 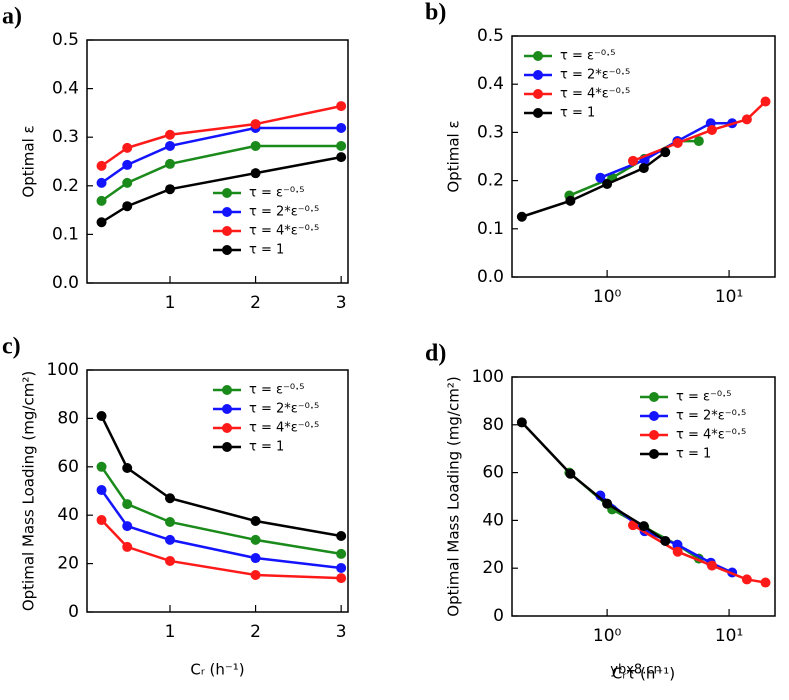 What do you see at coordinates (65, 234) in the screenshot?
I see `y-tick-label: 0.1` at bounding box center [65, 234].